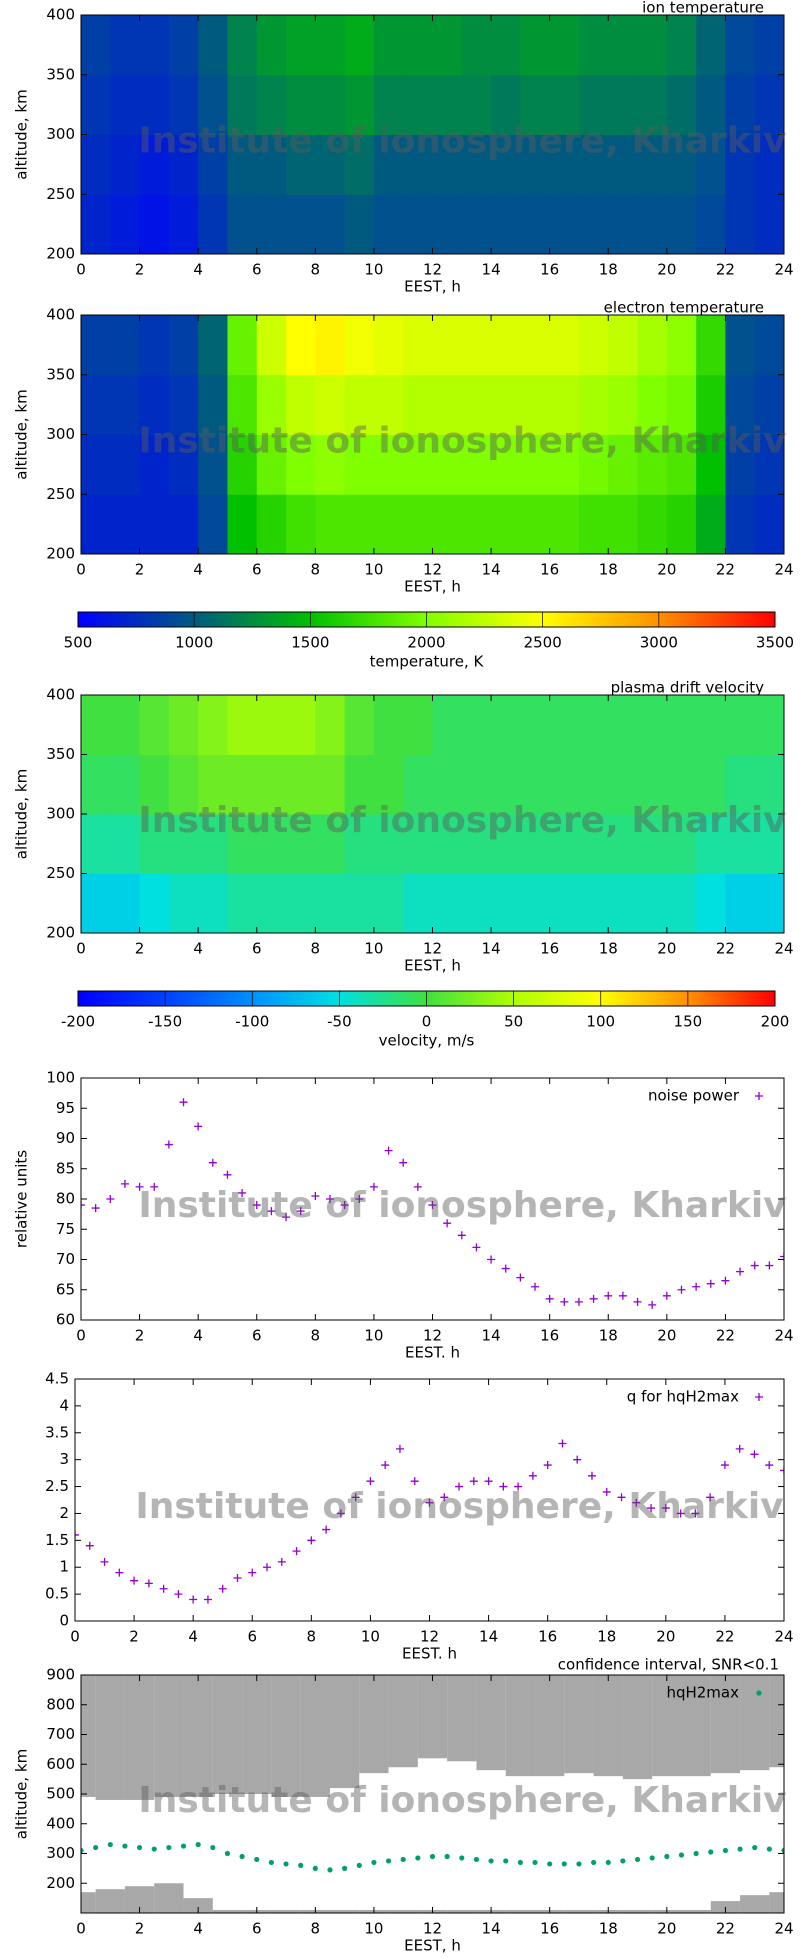 Image resolution: width=800 pixels, height=1958 pixels. What do you see at coordinates (462, 441) in the screenshot?
I see `watermark: Institute of ionosphere, Kharkiv` at bounding box center [462, 441].